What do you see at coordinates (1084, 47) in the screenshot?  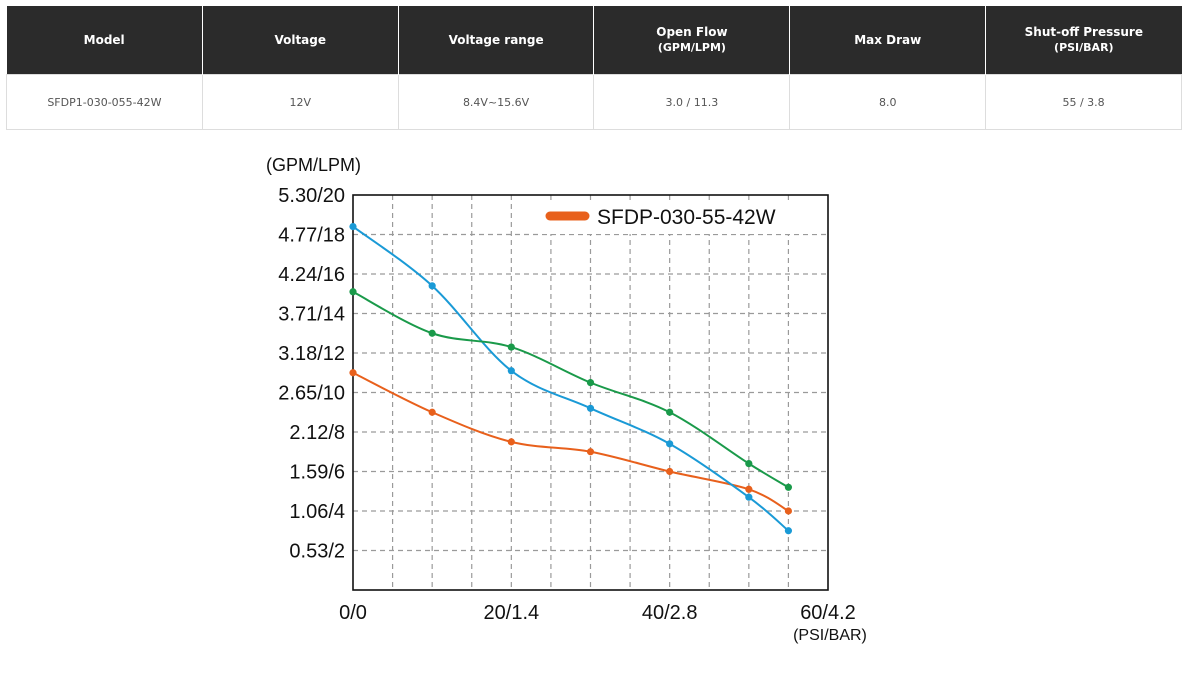 I see `header-shutoff-pressure-unit: (PSI/BAR)` at bounding box center [1084, 47].